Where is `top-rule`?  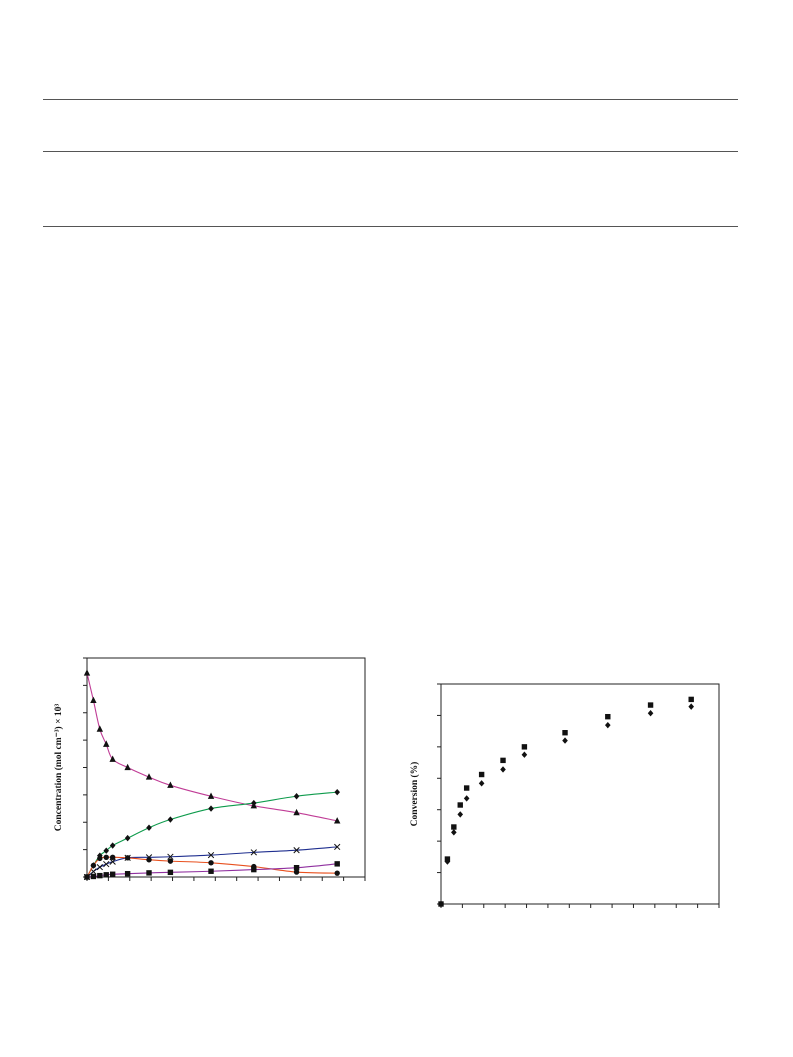 top-rule is located at coordinates (390, 99).